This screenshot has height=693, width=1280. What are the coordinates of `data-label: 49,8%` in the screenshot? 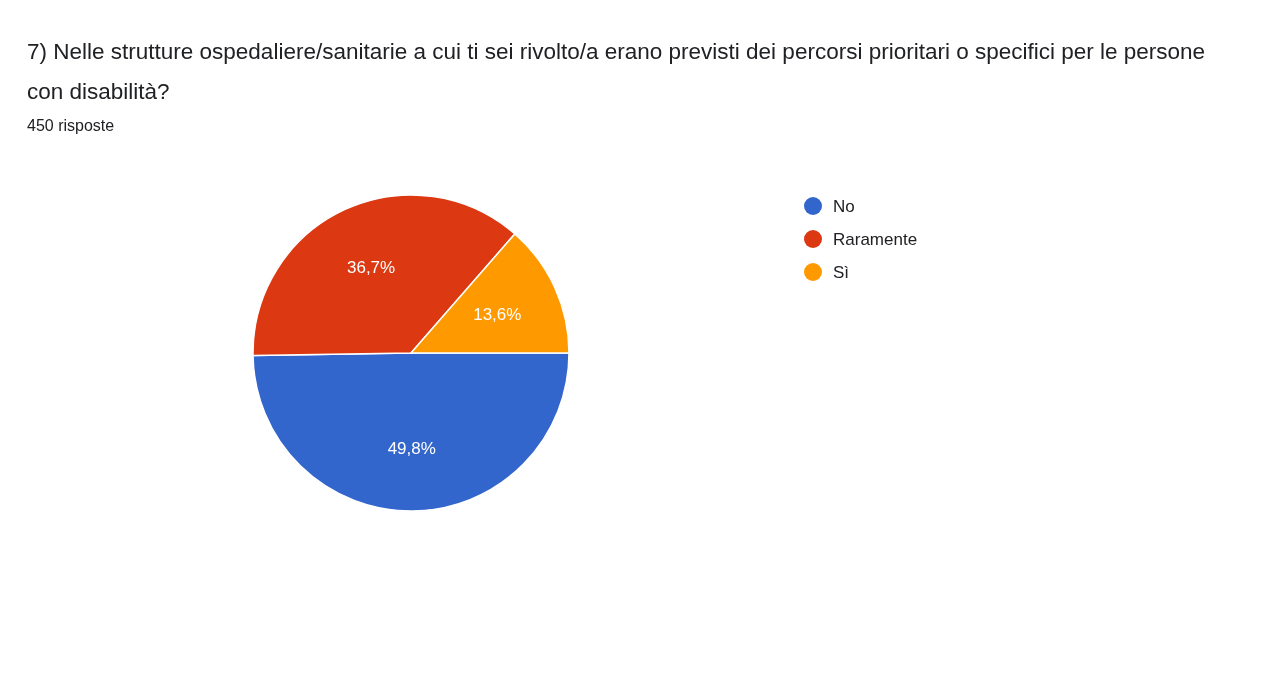 It's located at (411, 448).